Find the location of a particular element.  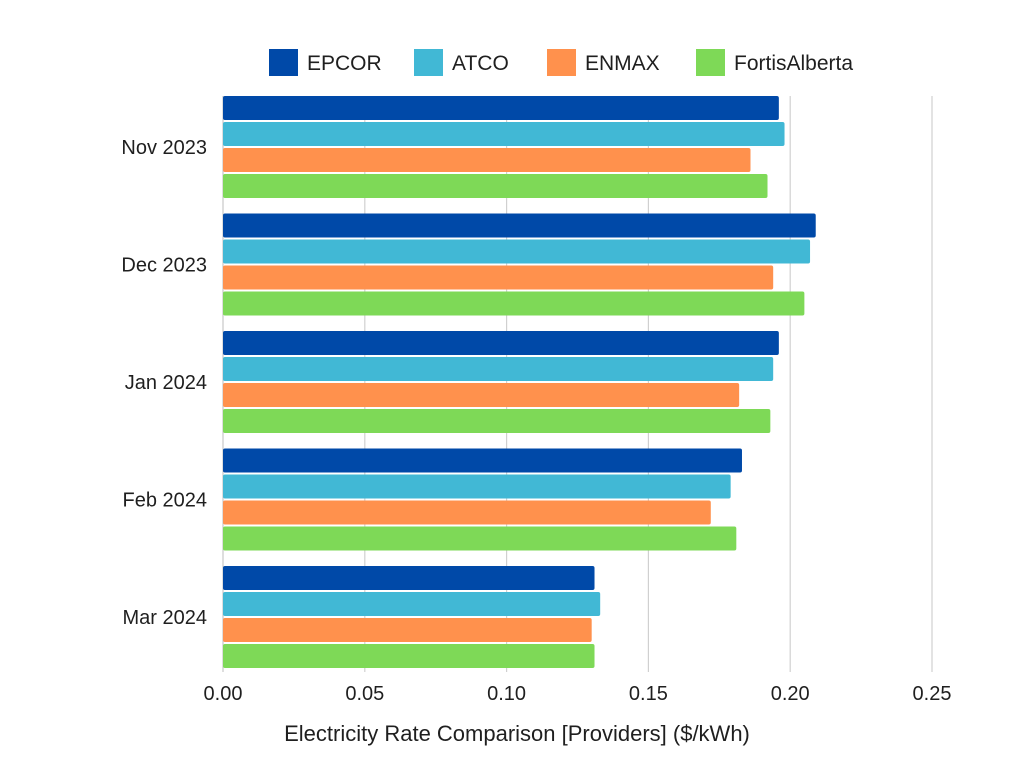

x-tick-label: 0.10 is located at coordinates (506, 694).